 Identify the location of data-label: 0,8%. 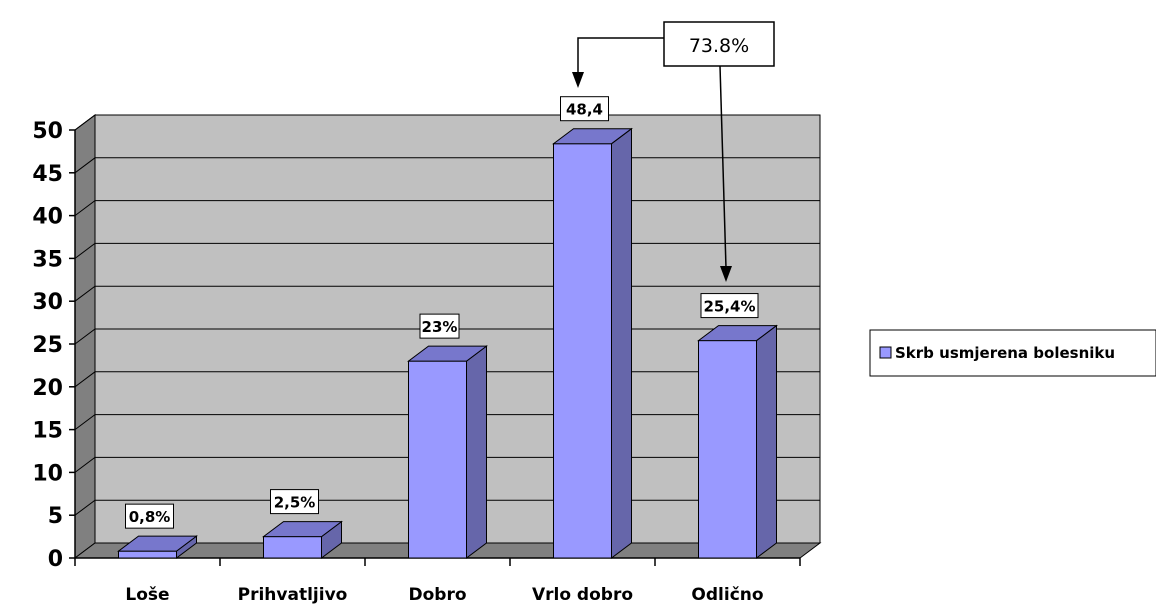
(150, 516).